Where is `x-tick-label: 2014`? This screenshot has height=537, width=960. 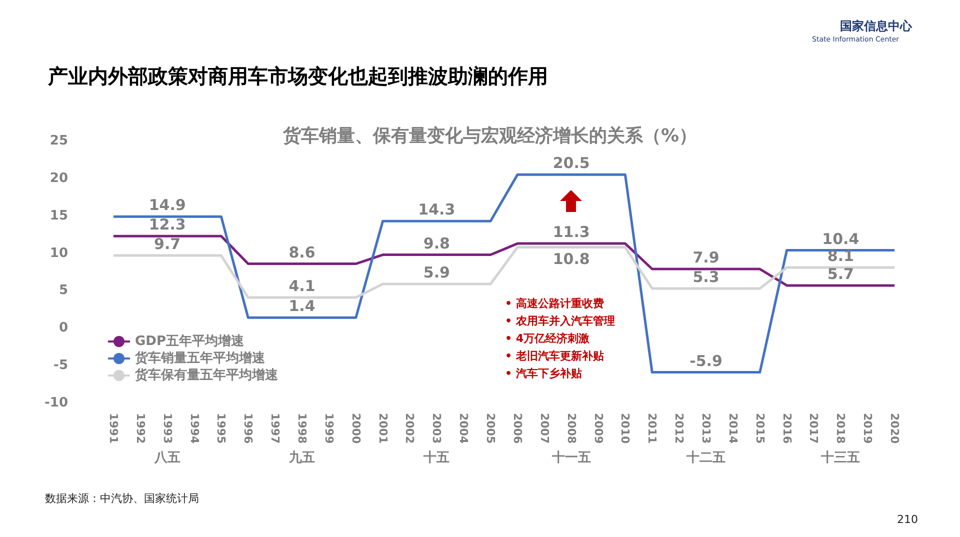 x-tick-label: 2014 is located at coordinates (733, 428).